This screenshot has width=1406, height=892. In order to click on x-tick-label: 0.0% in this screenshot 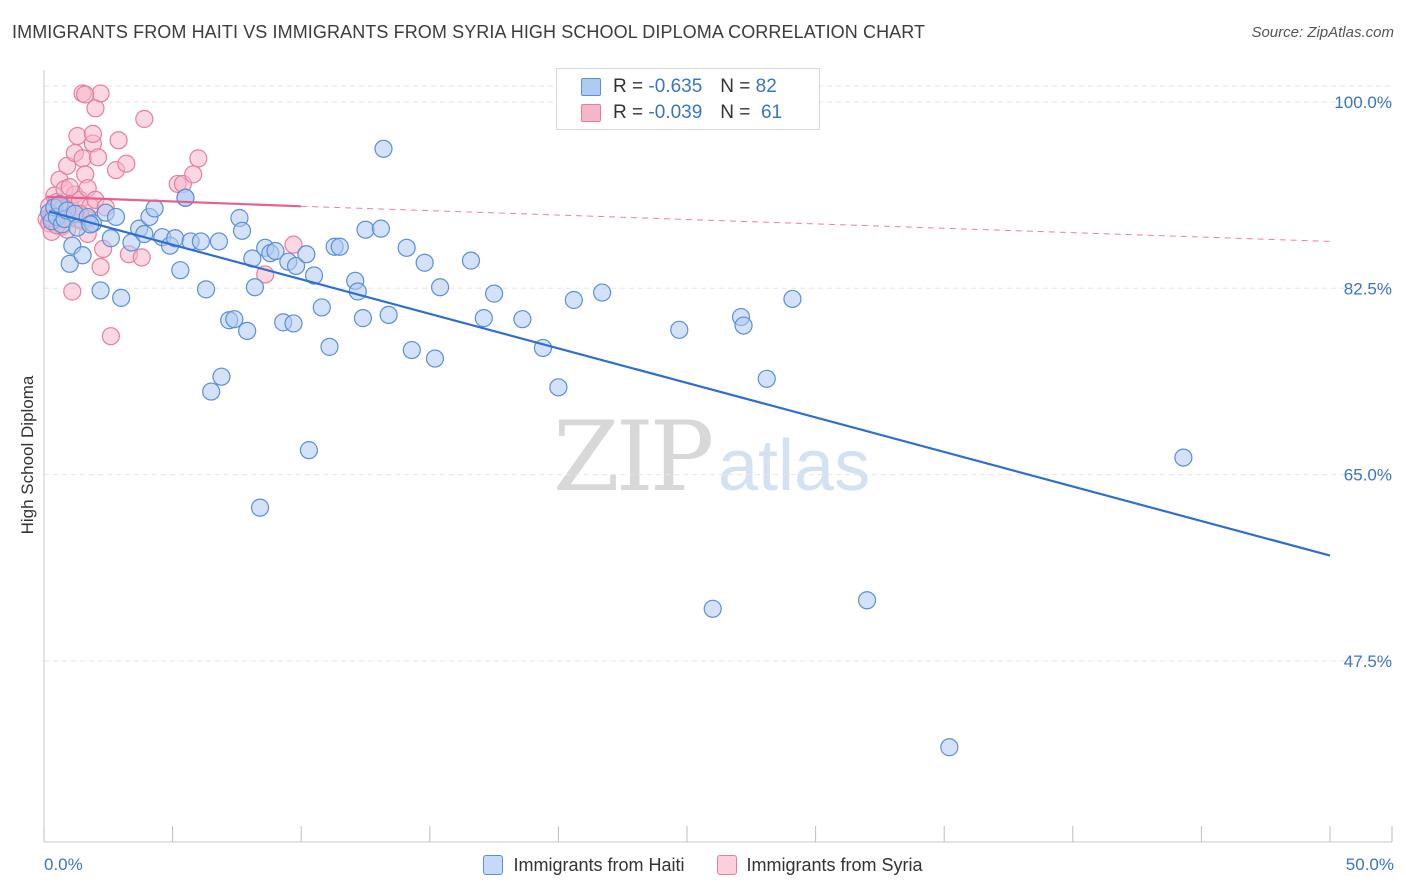, I will do `click(63, 864)`.